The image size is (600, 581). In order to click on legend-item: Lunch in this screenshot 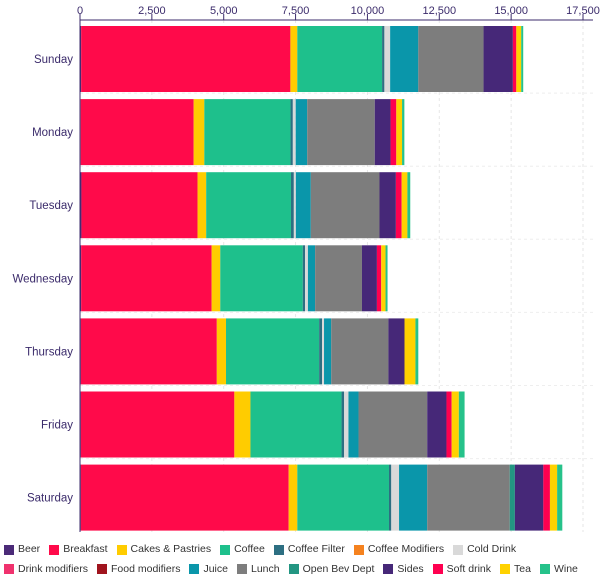, I will do `click(258, 569)`.